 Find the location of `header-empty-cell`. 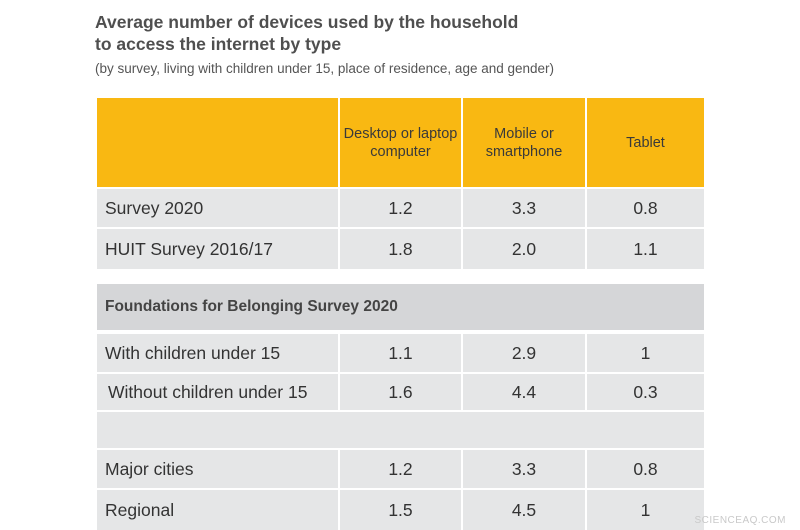

header-empty-cell is located at coordinates (217, 142).